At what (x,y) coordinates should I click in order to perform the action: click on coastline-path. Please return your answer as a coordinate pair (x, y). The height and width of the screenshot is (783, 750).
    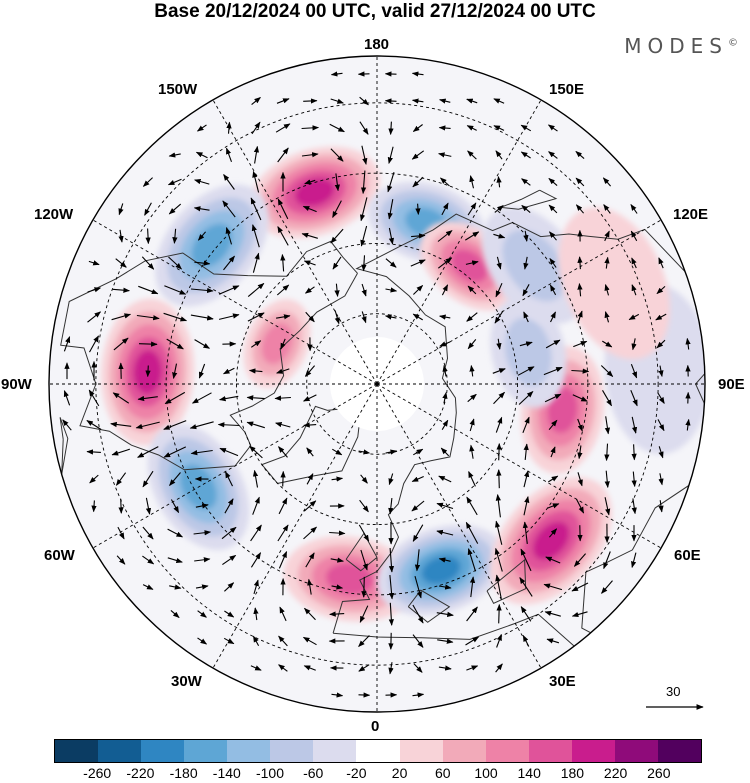
    Looking at the image, I should click on (361, 552).